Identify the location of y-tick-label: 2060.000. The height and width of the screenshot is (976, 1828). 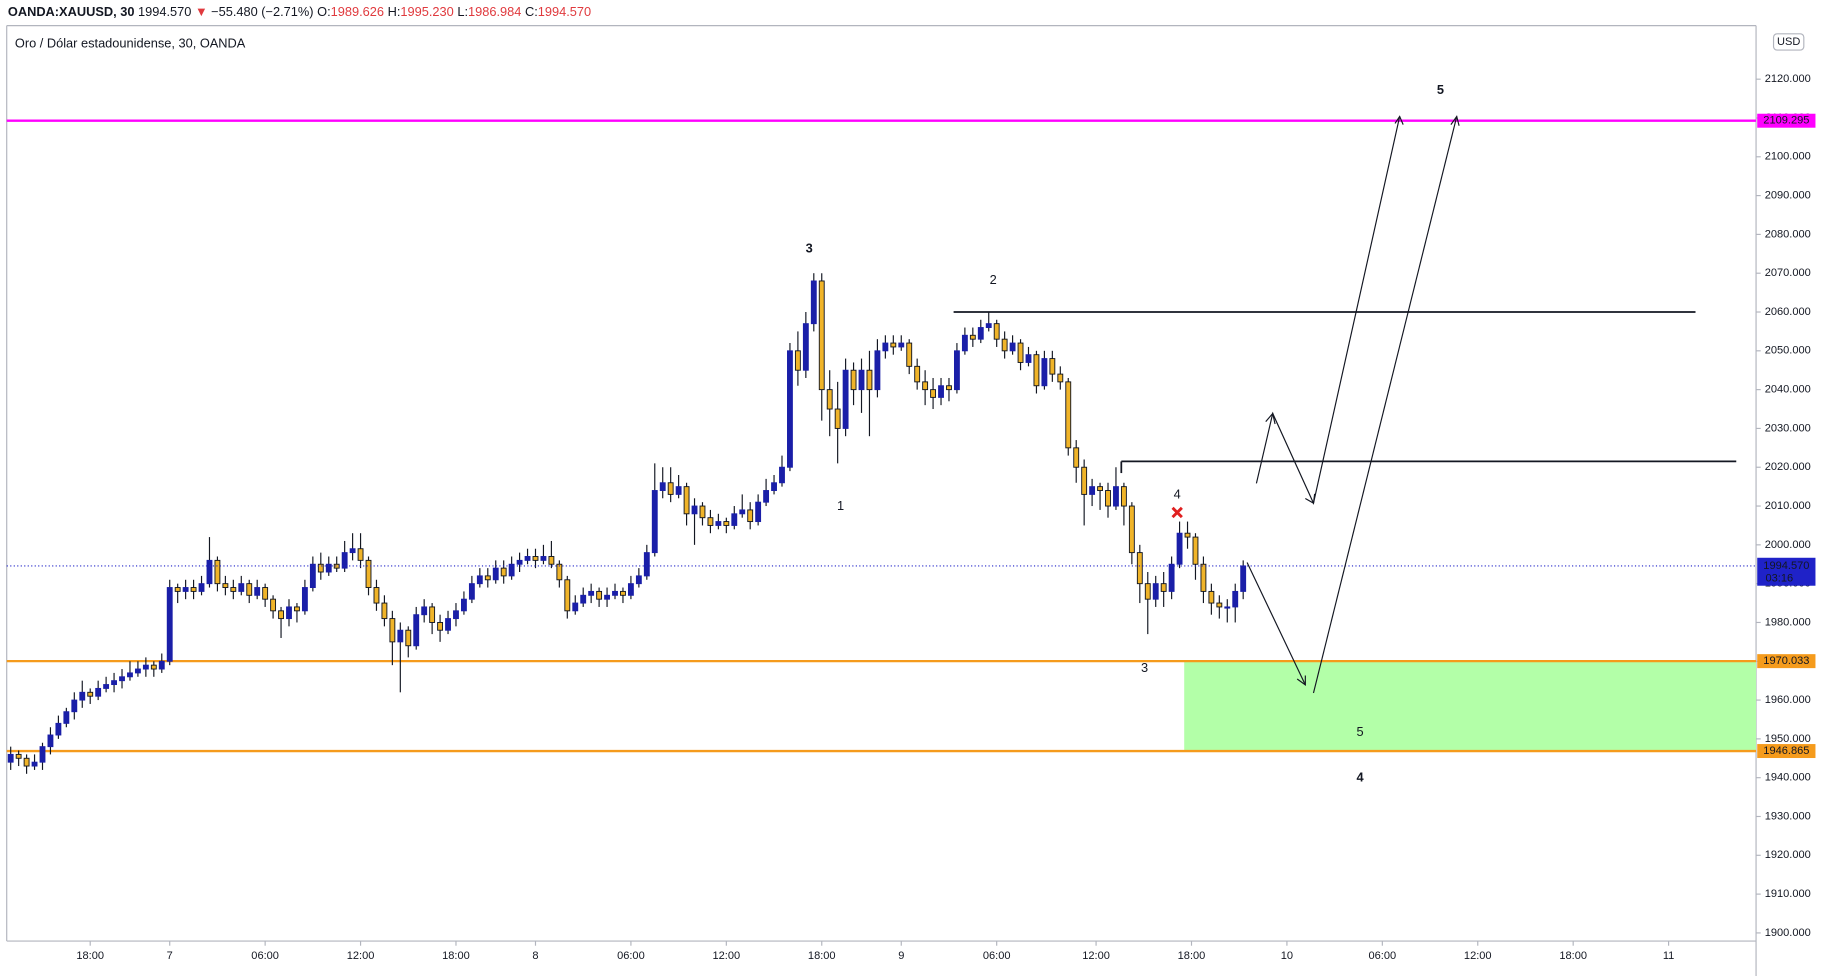
(1788, 312).